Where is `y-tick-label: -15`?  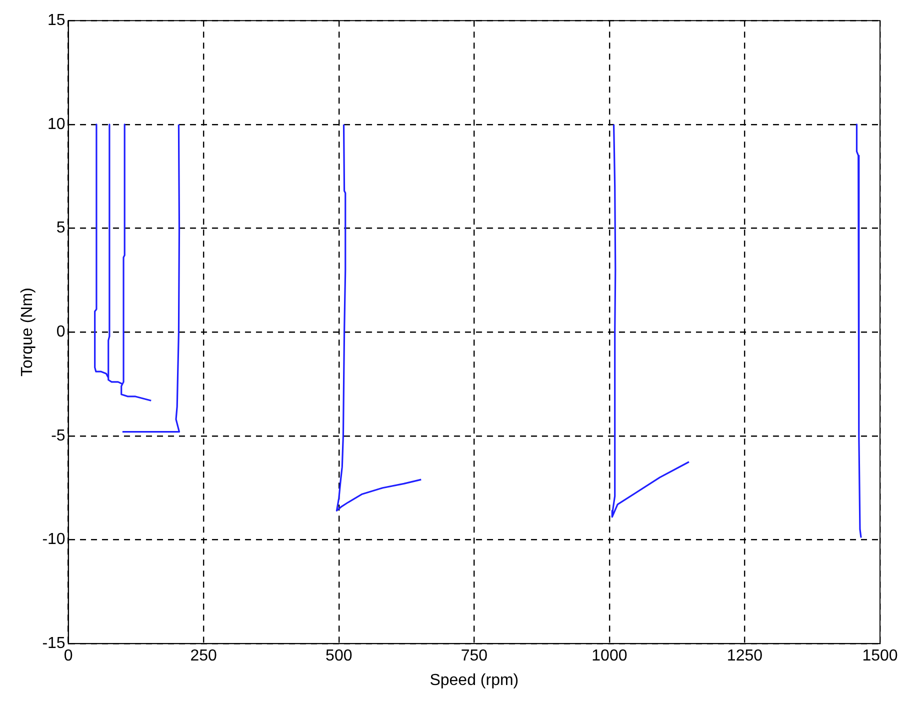 y-tick-label: -15 is located at coordinates (54, 643).